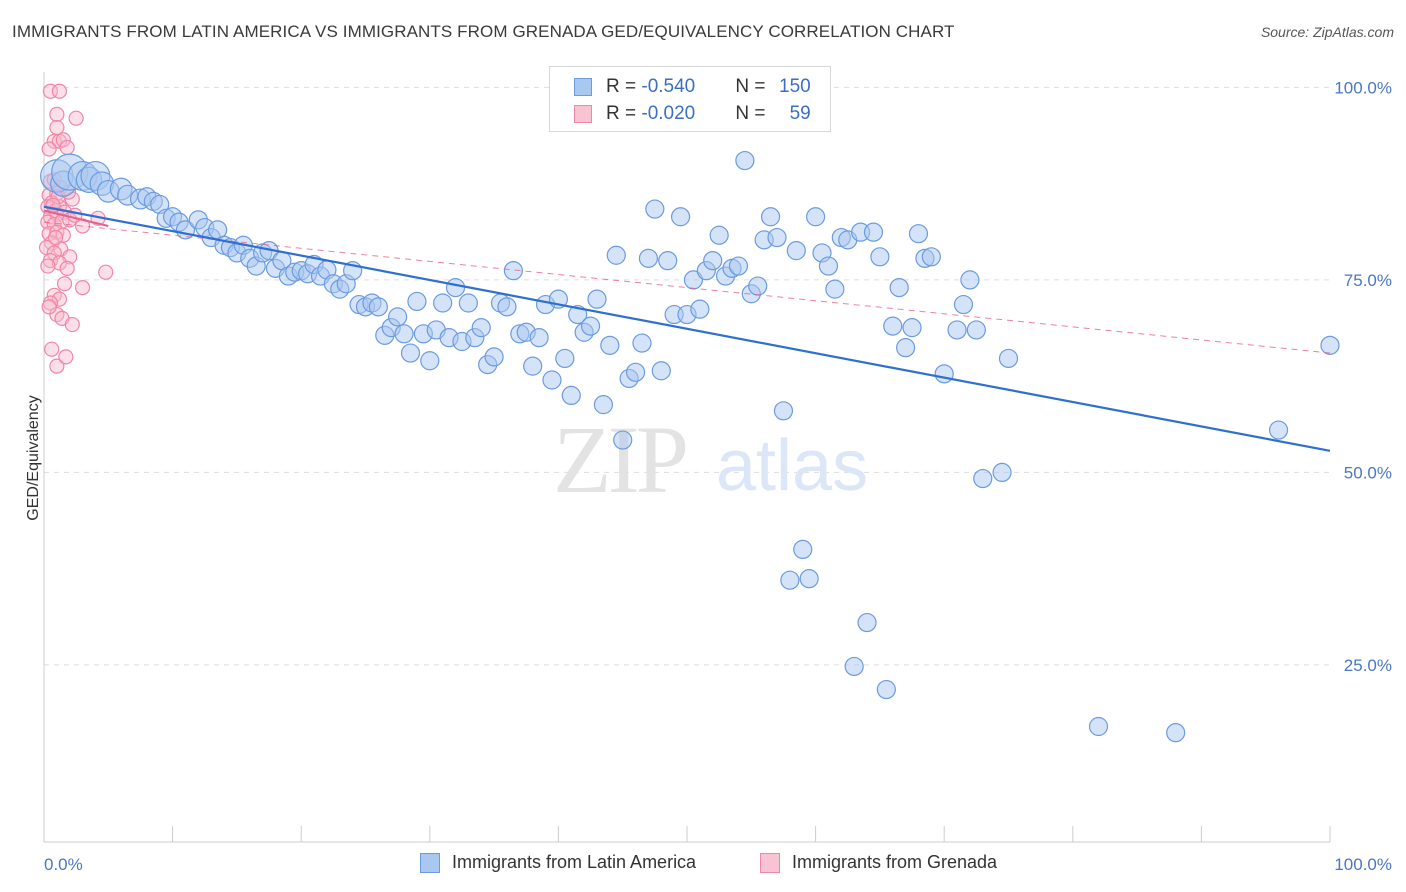  Describe the element at coordinates (668, 113) in the screenshot. I see `r-value: -0.020` at that location.